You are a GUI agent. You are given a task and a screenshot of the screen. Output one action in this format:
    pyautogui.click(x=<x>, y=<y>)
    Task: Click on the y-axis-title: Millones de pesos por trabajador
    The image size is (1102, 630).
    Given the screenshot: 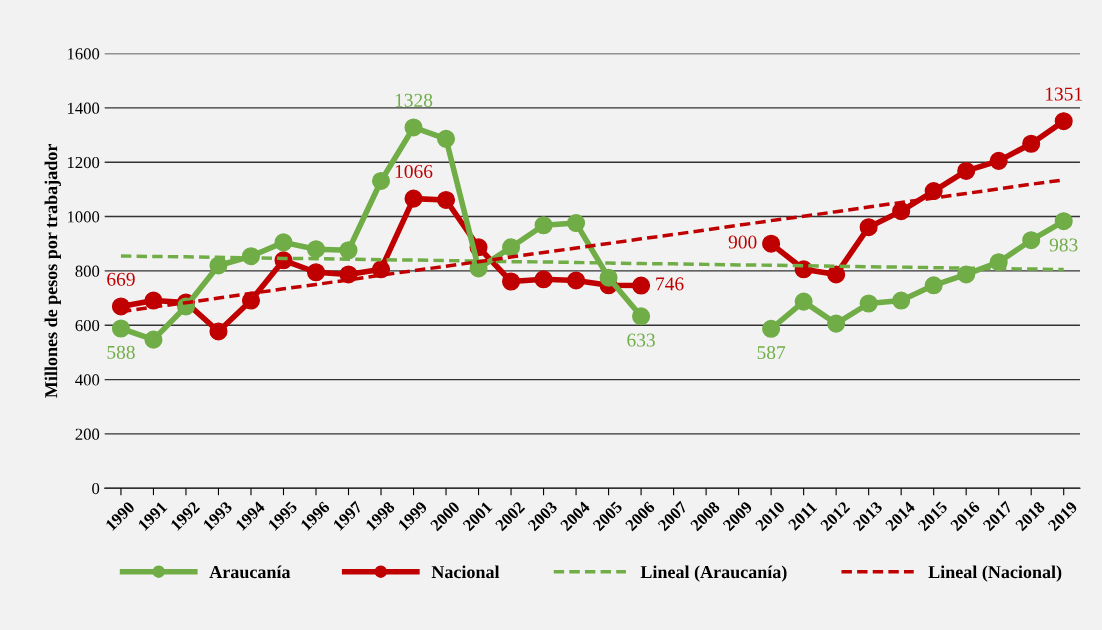 What is the action you would take?
    pyautogui.click(x=52, y=271)
    